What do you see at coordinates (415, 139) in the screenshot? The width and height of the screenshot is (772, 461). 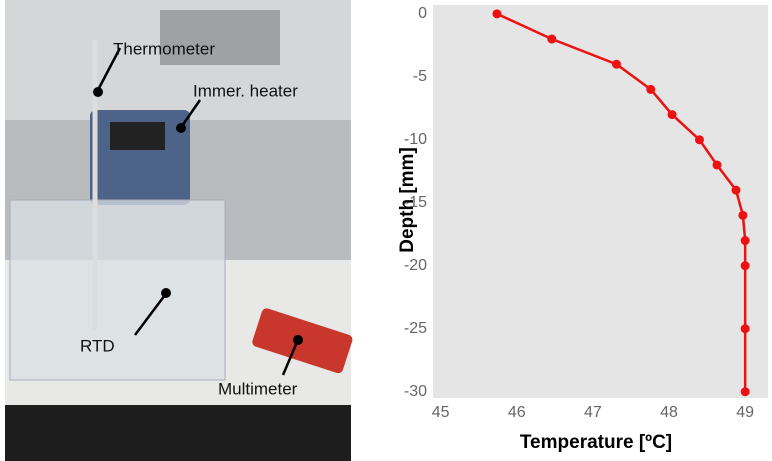 I see `y-tick-label: -10` at bounding box center [415, 139].